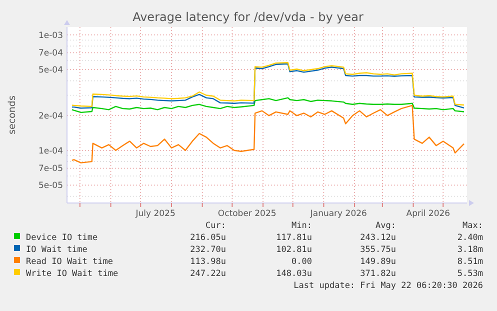 This screenshot has height=311, width=497. What do you see at coordinates (72, 274) in the screenshot?
I see `legend-label: Write IO Wait time` at bounding box center [72, 274].